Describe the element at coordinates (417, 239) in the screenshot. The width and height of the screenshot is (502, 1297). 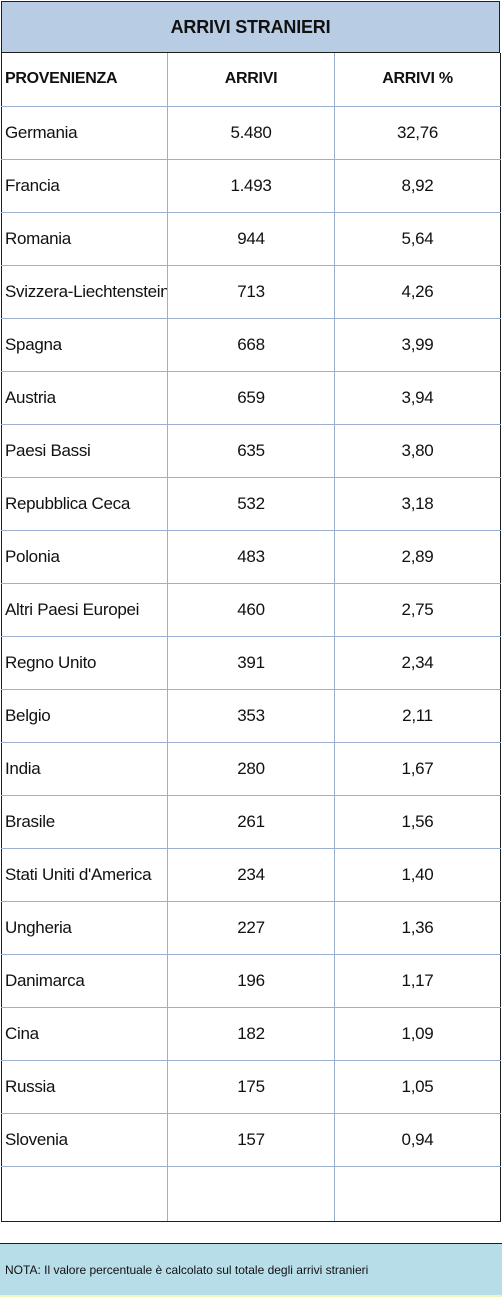
I see `cell-arrivi-percent: 5,64` at that location.